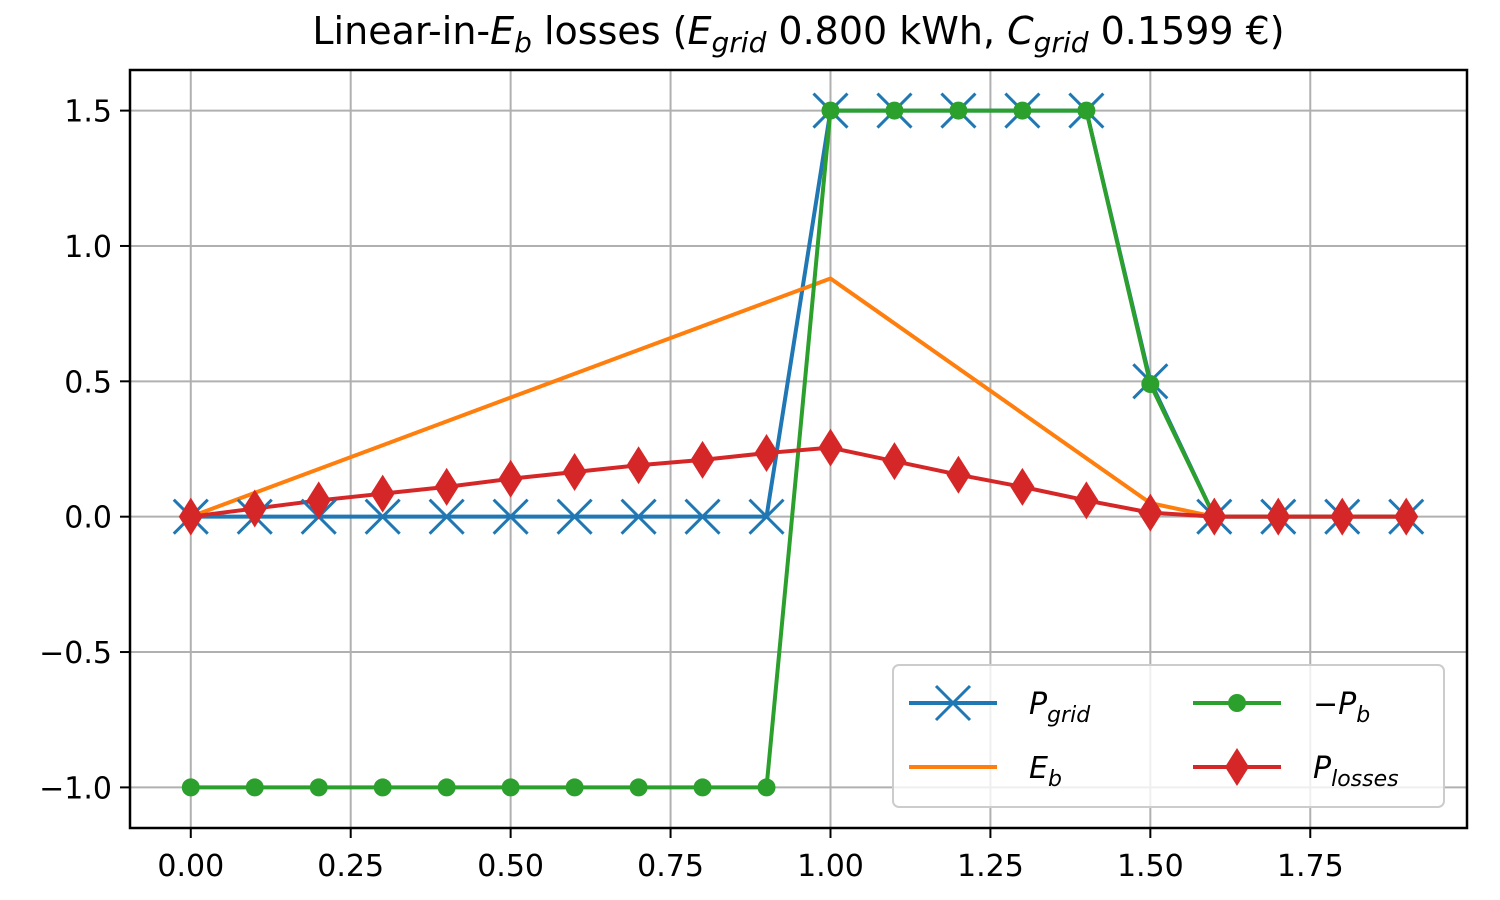 This screenshot has width=1500, height=900. What do you see at coordinates (1237, 703) in the screenshot?
I see `legend-marker-neg_pb` at bounding box center [1237, 703].